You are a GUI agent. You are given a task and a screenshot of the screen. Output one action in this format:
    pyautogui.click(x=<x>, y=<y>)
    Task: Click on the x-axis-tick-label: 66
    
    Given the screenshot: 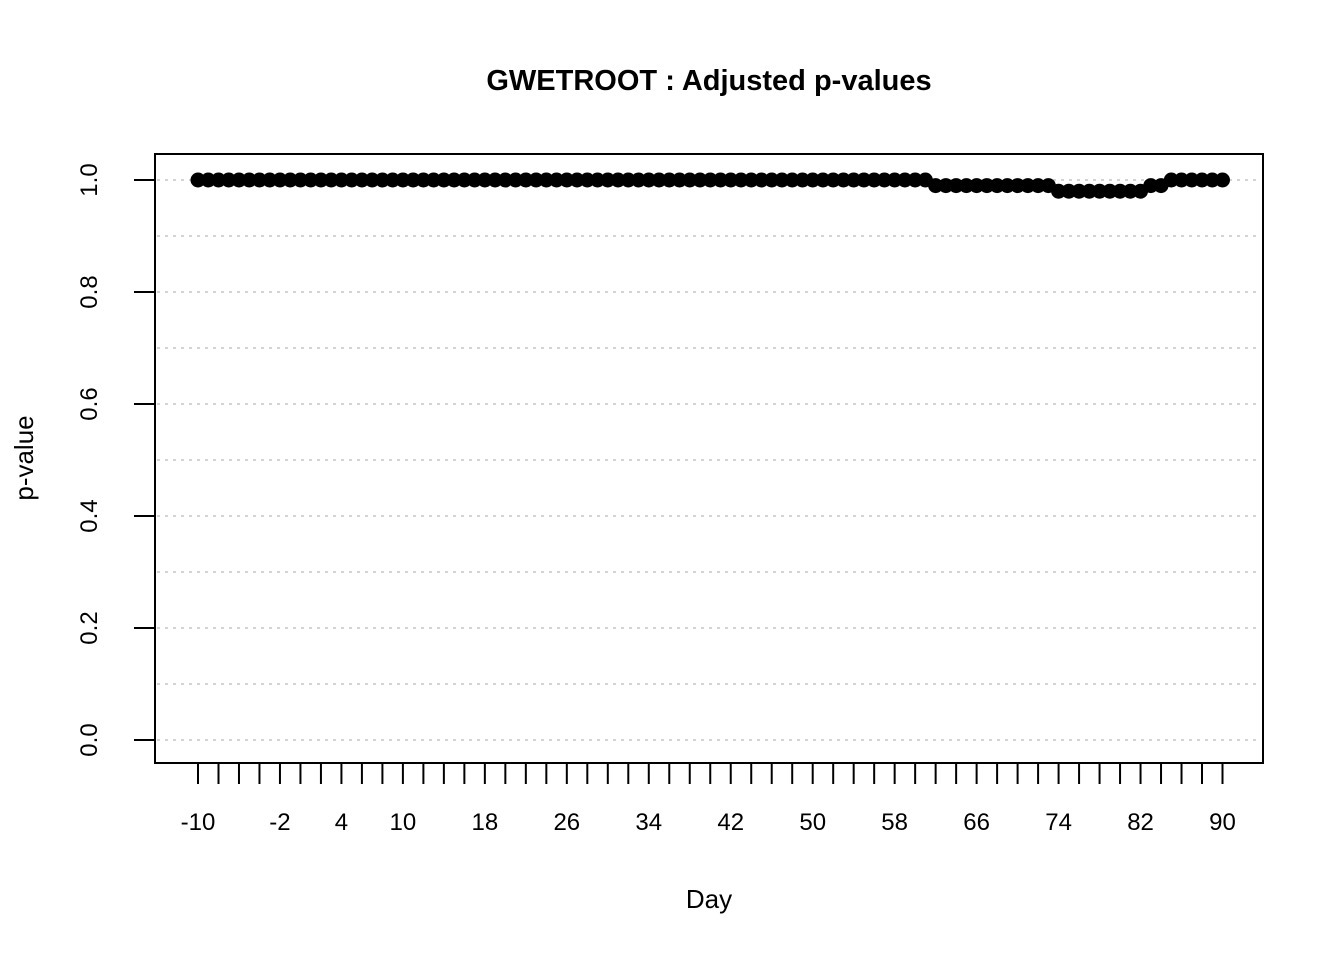 What is the action you would take?
    pyautogui.click(x=976, y=822)
    